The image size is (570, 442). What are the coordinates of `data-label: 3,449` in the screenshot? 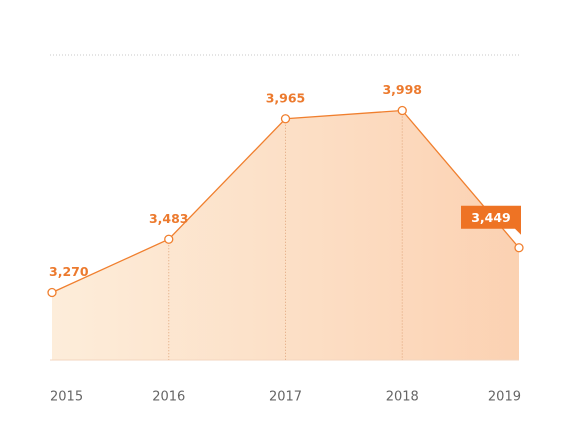 It's located at (491, 217).